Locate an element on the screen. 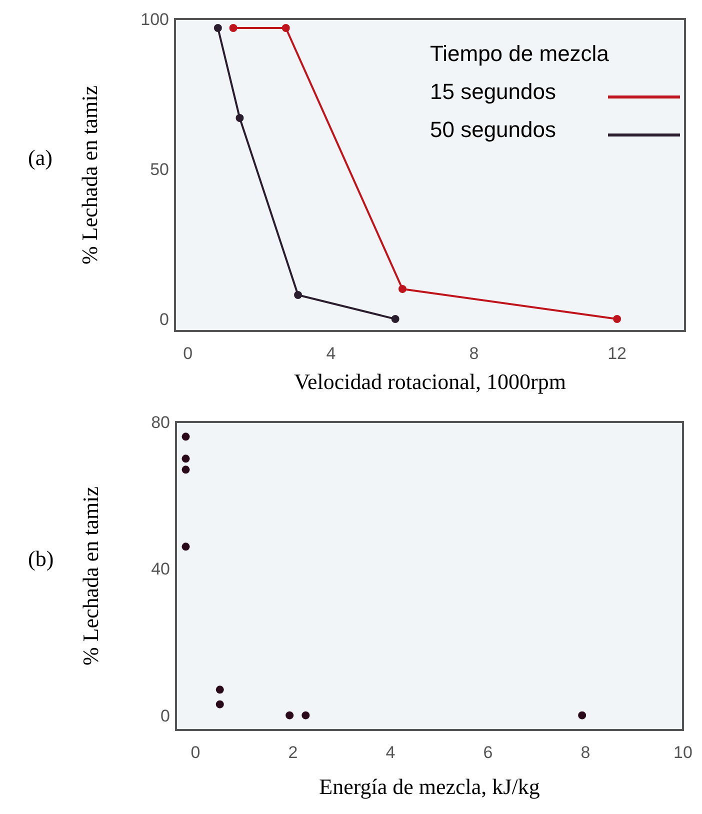 The image size is (702, 814). legend-label: 50 segundos is located at coordinates (493, 129).